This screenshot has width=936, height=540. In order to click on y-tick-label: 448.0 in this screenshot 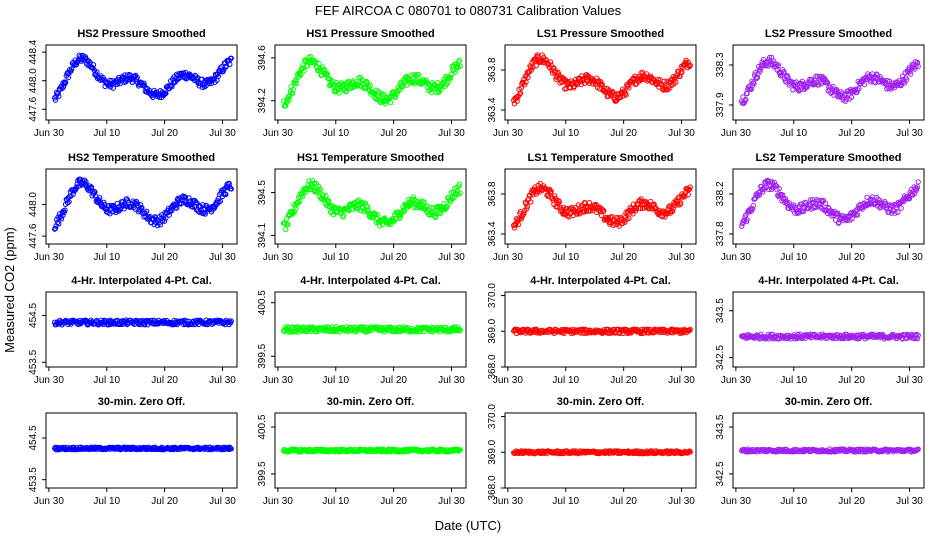, I will do `click(33, 204)`.